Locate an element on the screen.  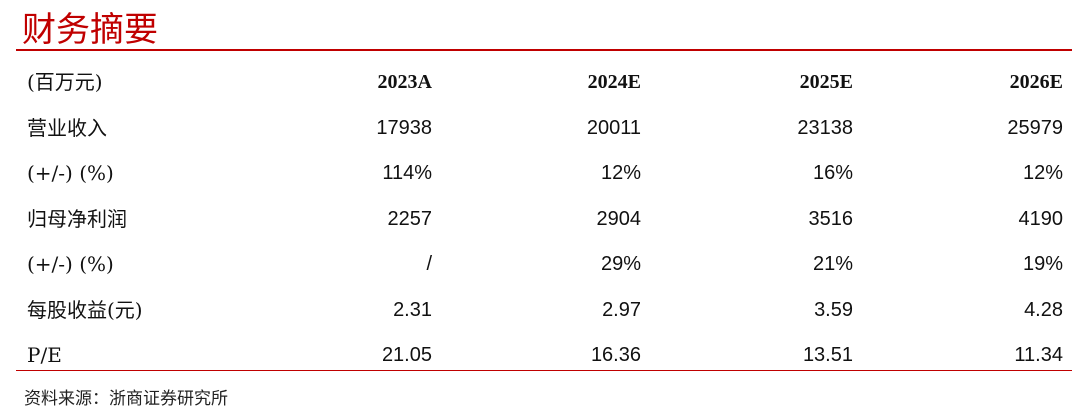
cell: 20011 is located at coordinates (613, 127).